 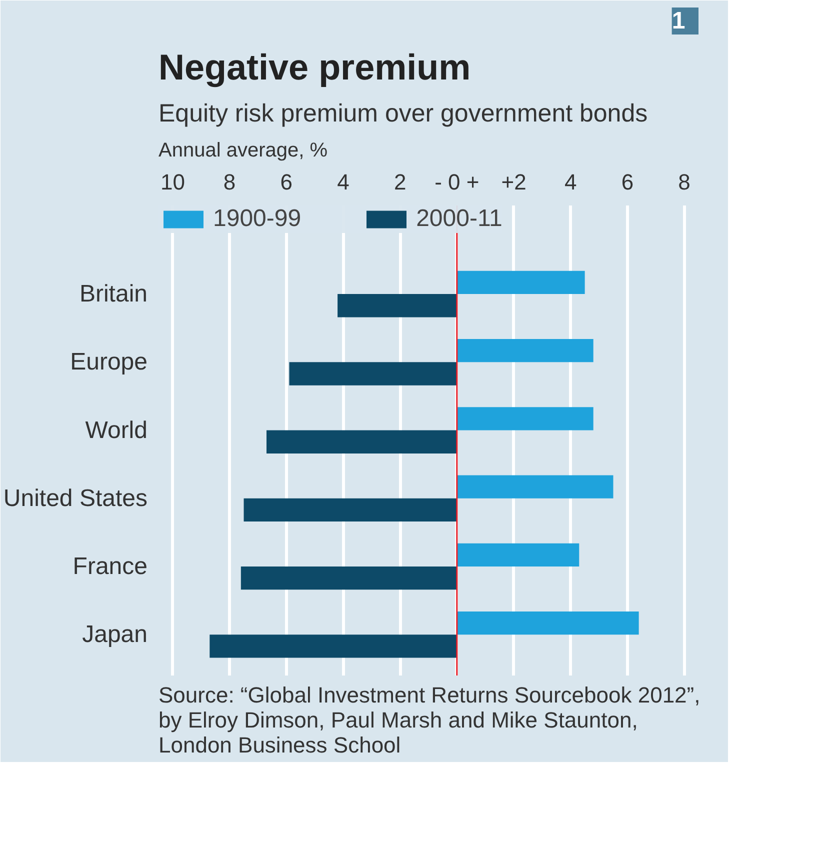 What do you see at coordinates (457, 182) in the screenshot?
I see `x-tick-label: - 0 +` at bounding box center [457, 182].